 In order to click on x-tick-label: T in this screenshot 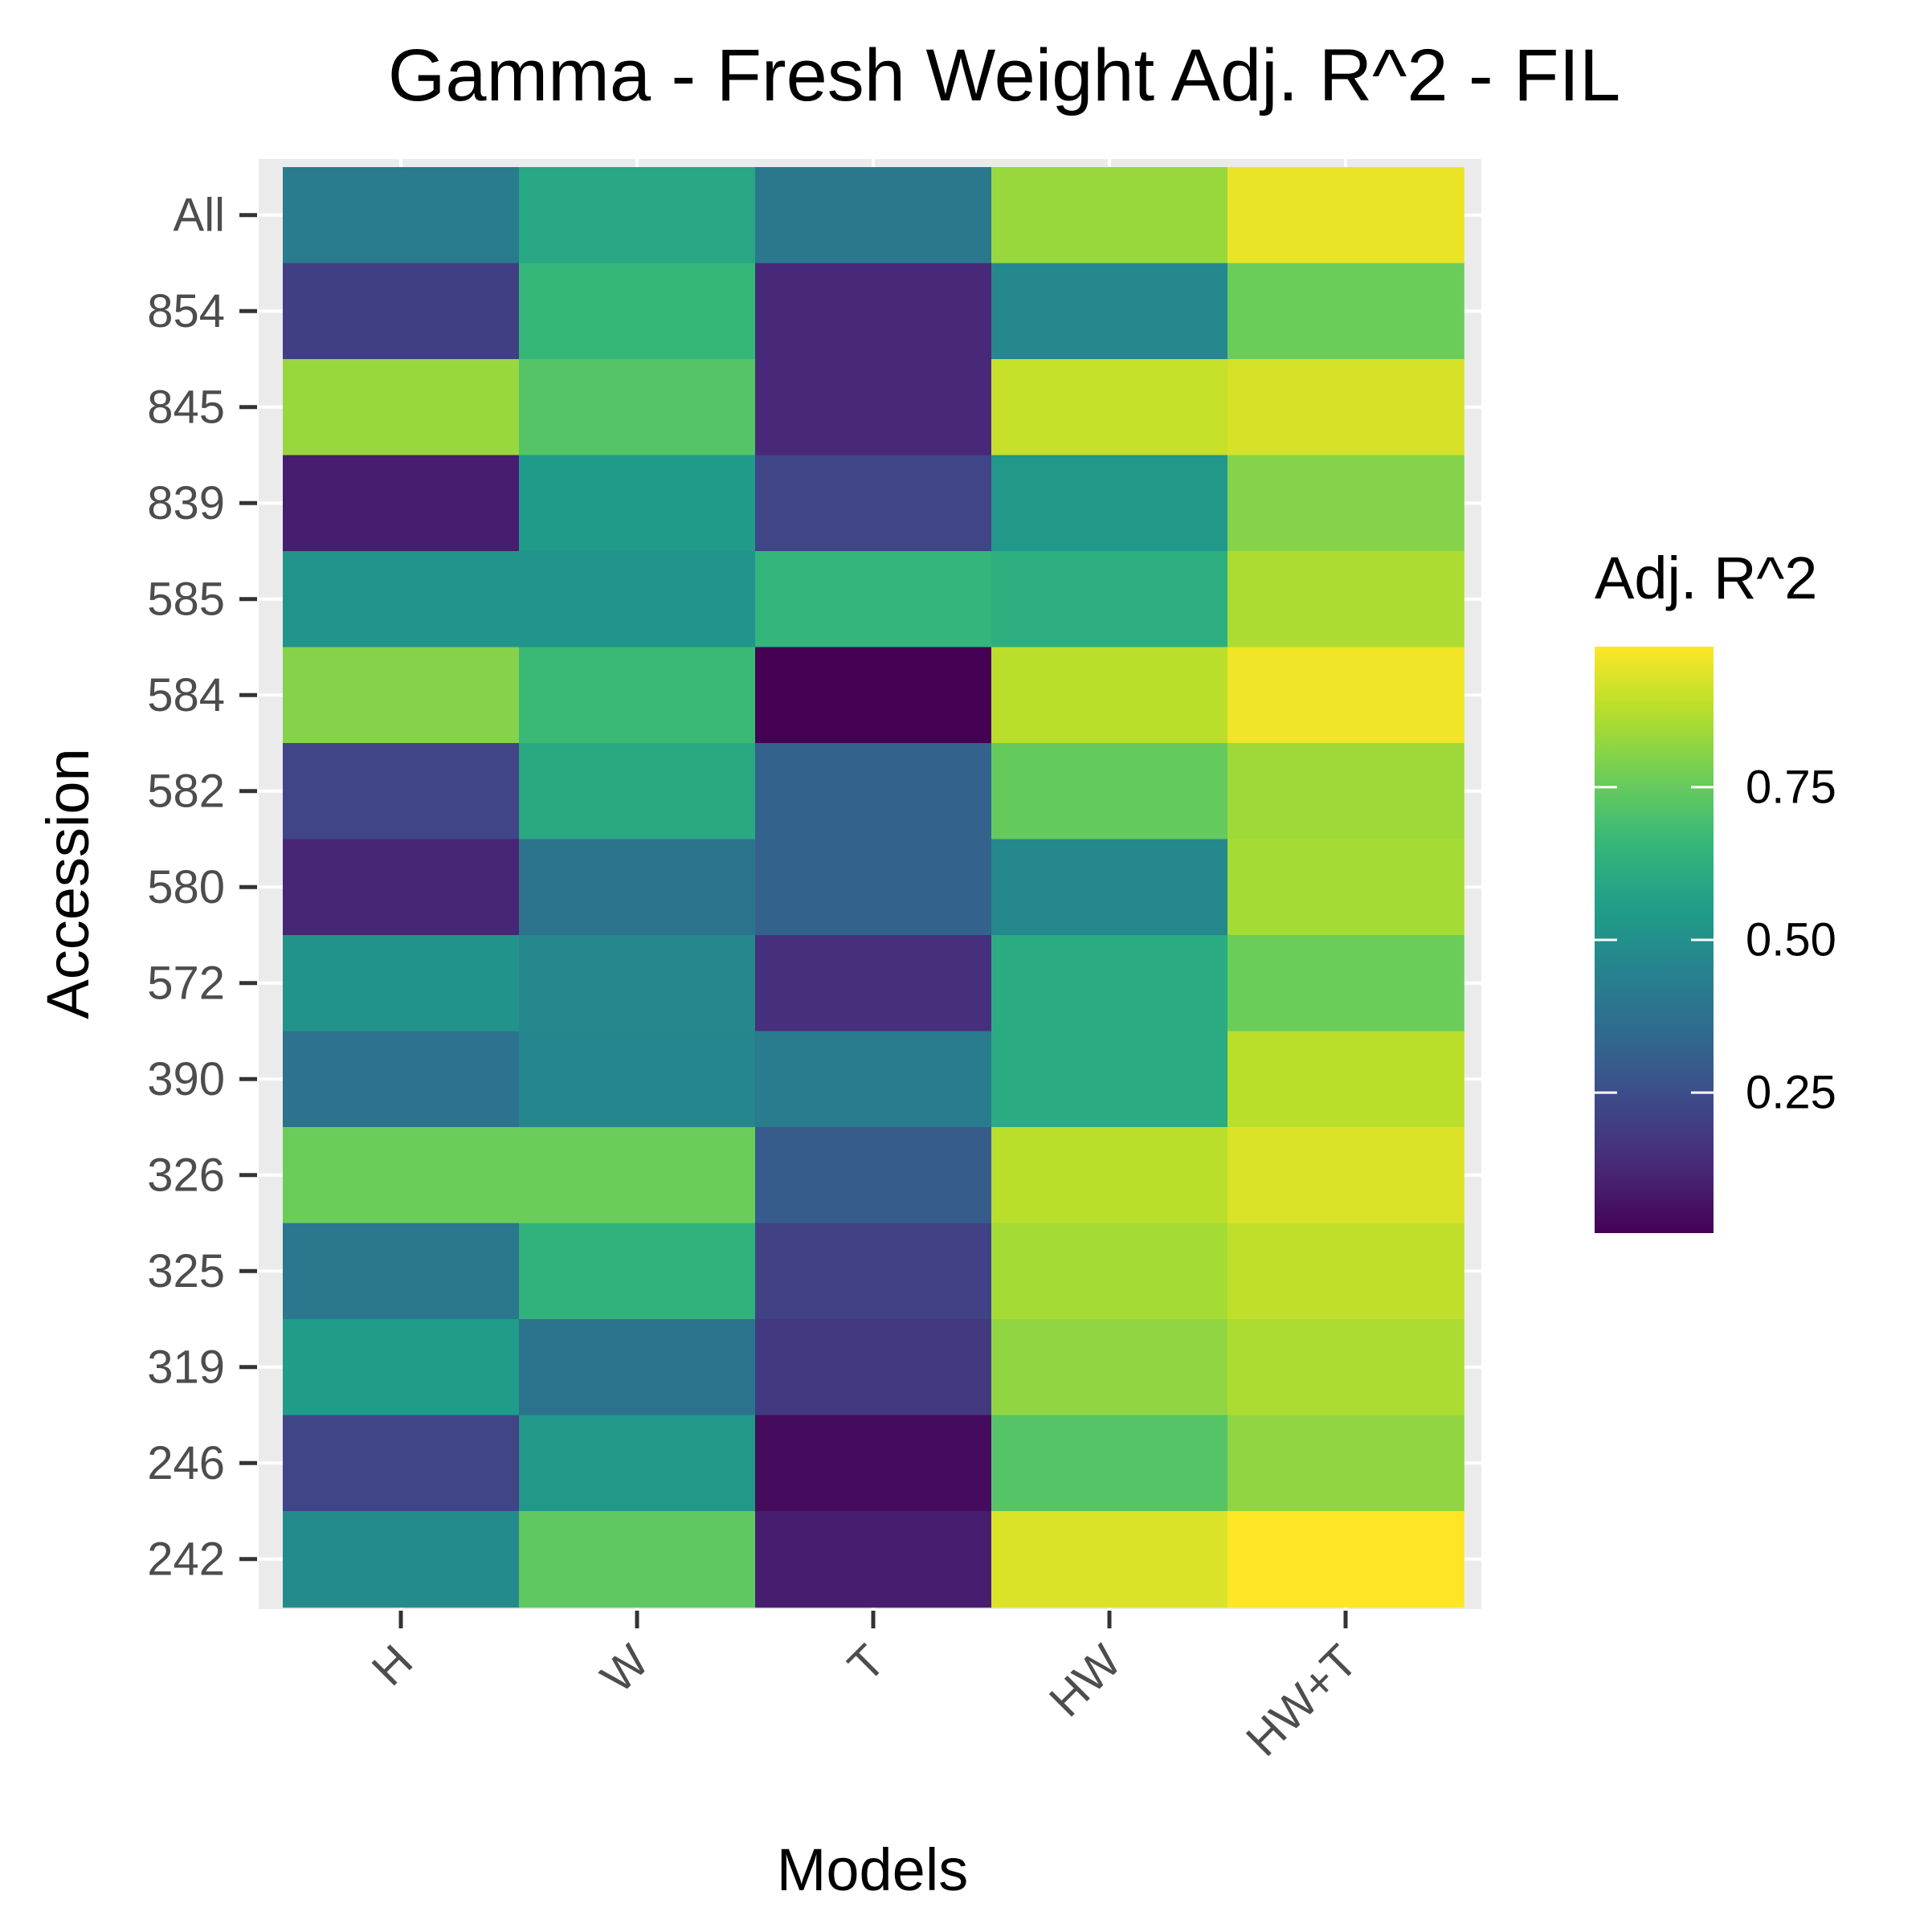, I will do `click(867, 1664)`.